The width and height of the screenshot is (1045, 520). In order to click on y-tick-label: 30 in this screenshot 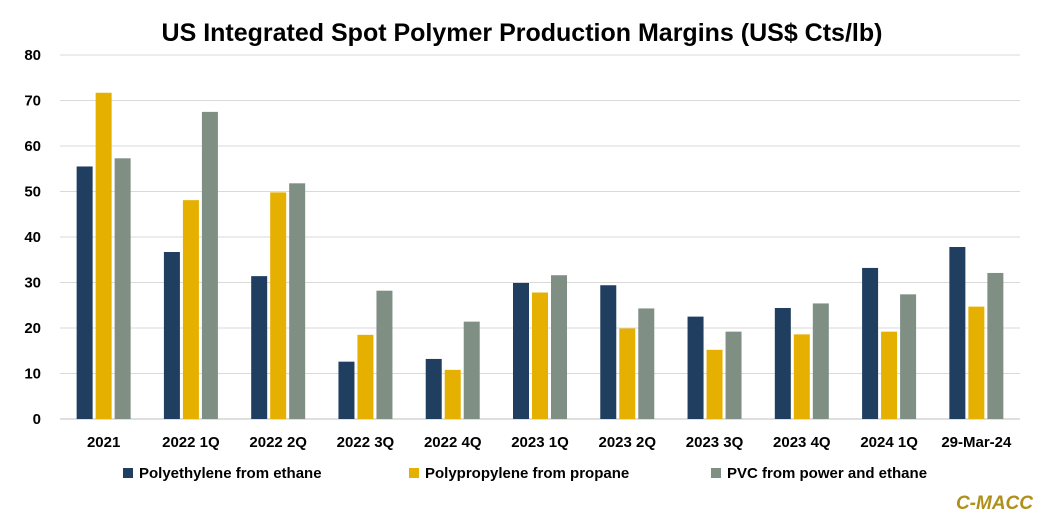, I will do `click(32, 283)`.